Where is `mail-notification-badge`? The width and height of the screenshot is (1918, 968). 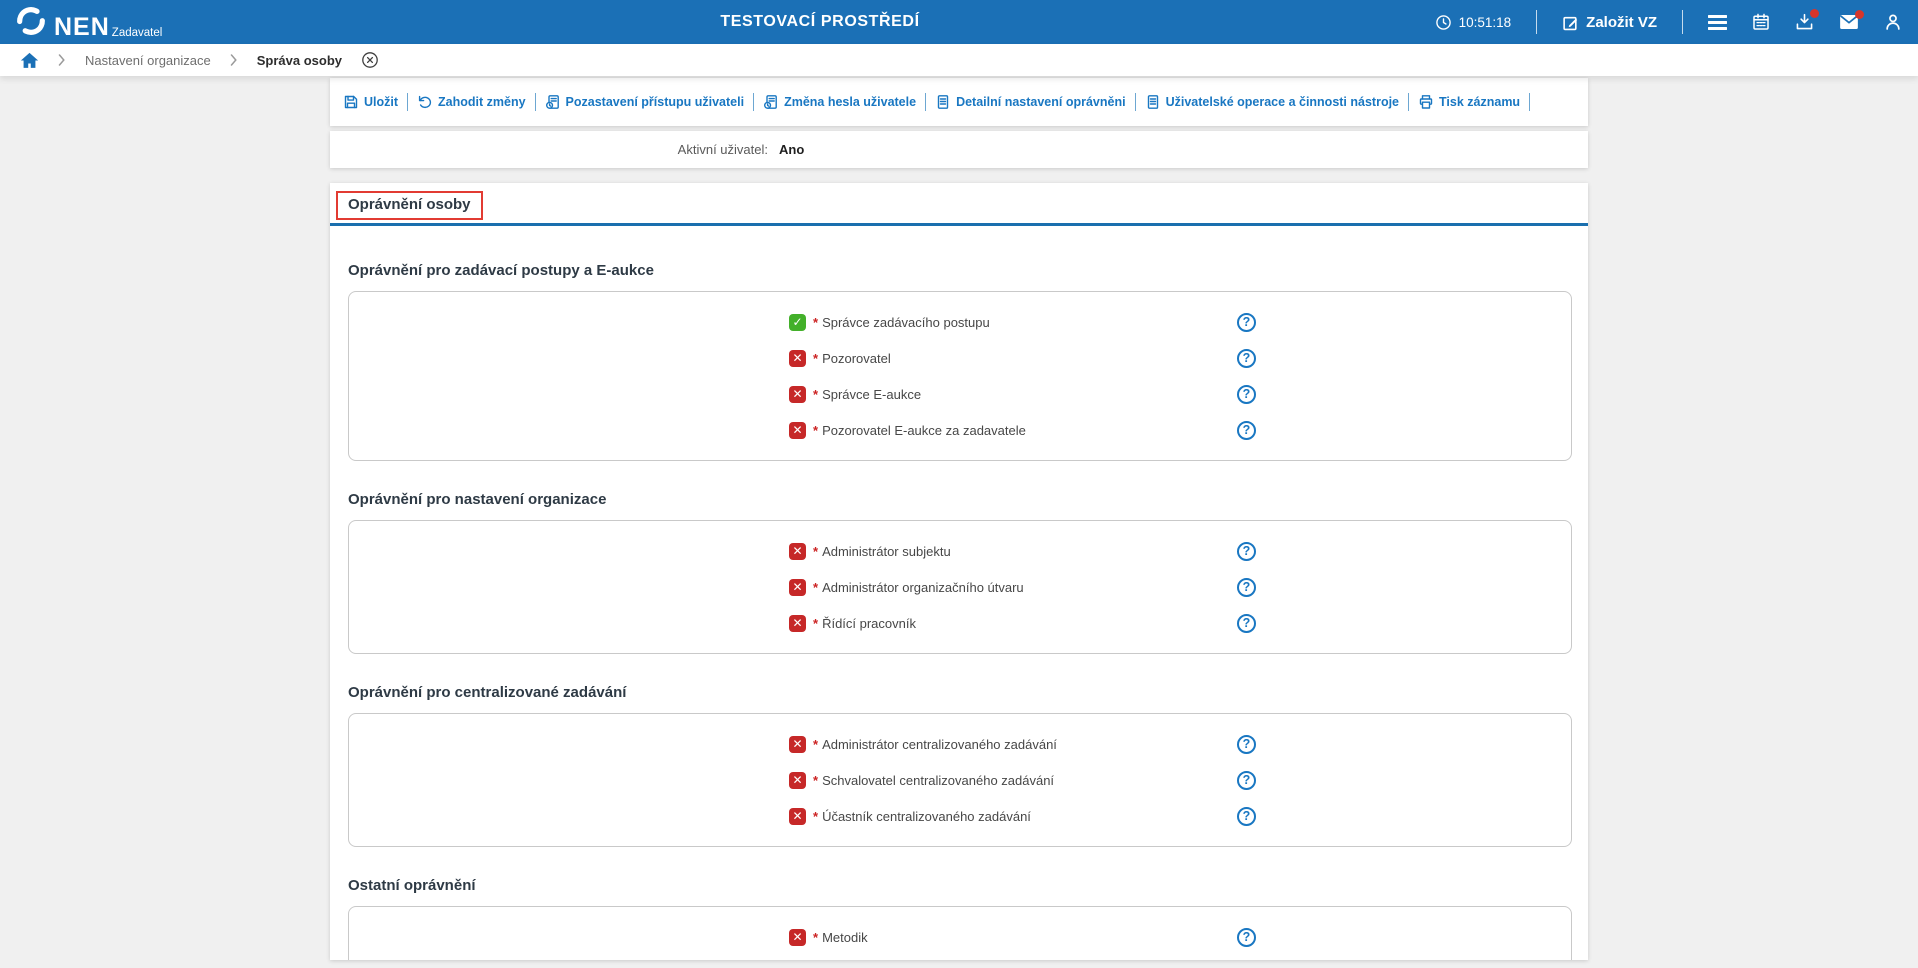 mail-notification-badge is located at coordinates (1859, 14).